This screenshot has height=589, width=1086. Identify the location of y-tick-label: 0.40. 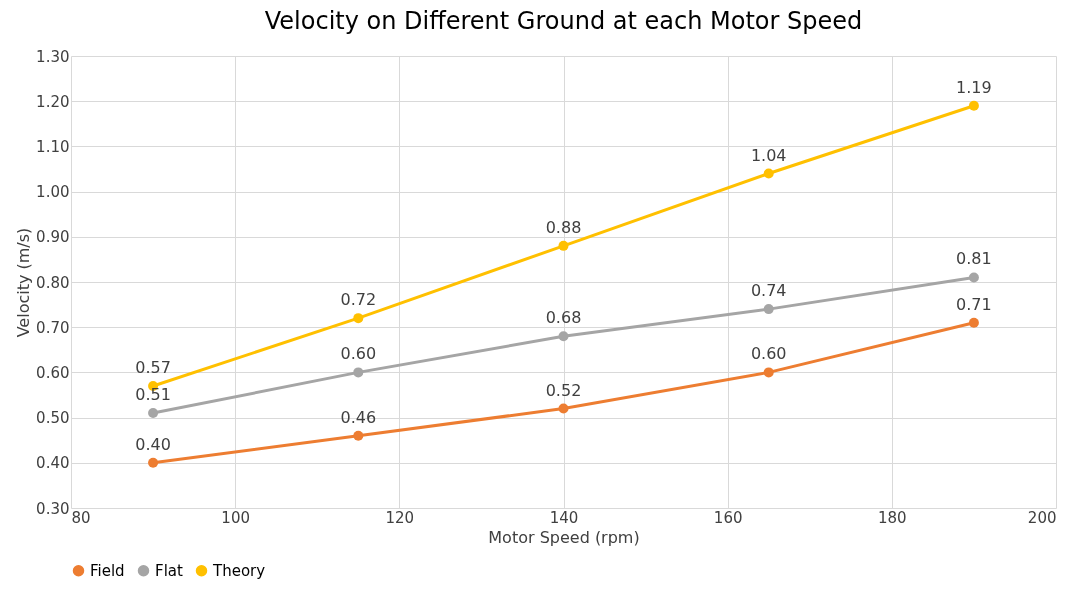
(53, 463).